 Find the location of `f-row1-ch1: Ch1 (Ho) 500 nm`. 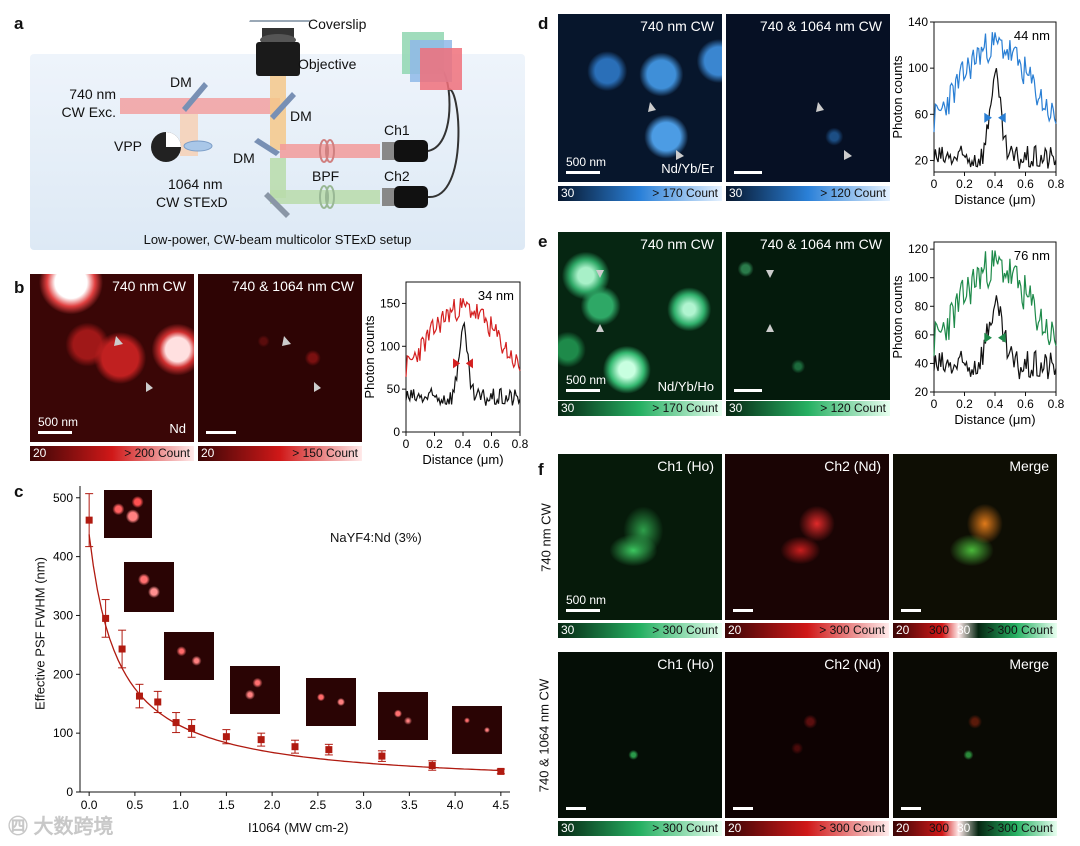

f-row1-ch1: Ch1 (Ho) 500 nm is located at coordinates (640, 537).